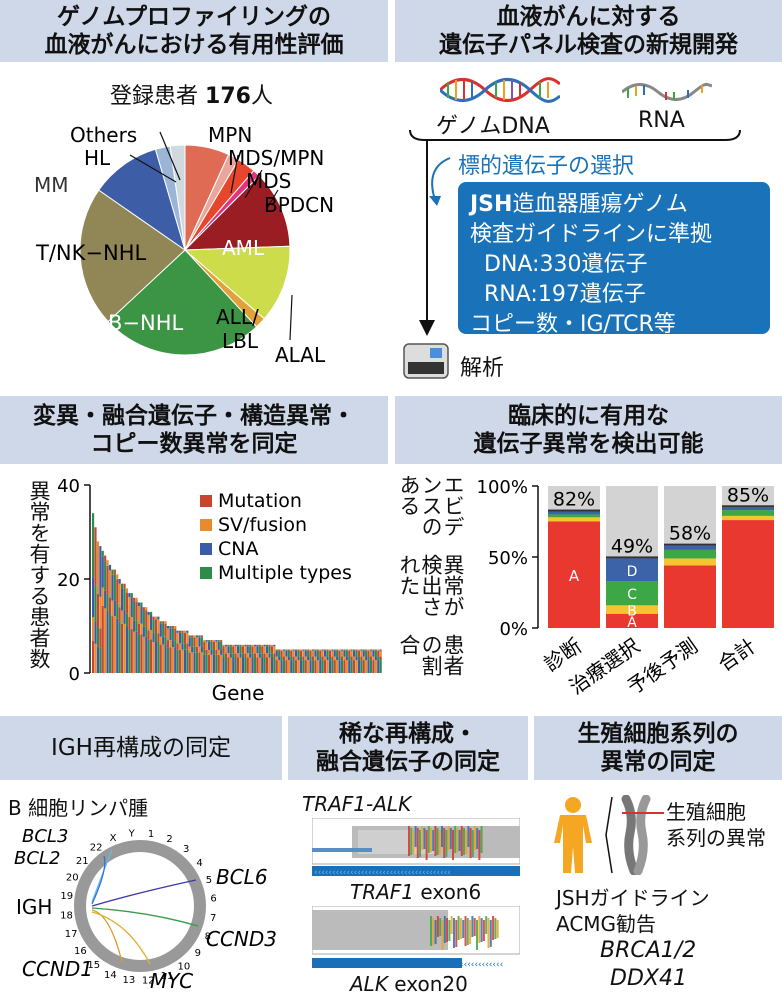  Describe the element at coordinates (632, 572) in the screenshot. I see `segment-letter-d: D` at that location.